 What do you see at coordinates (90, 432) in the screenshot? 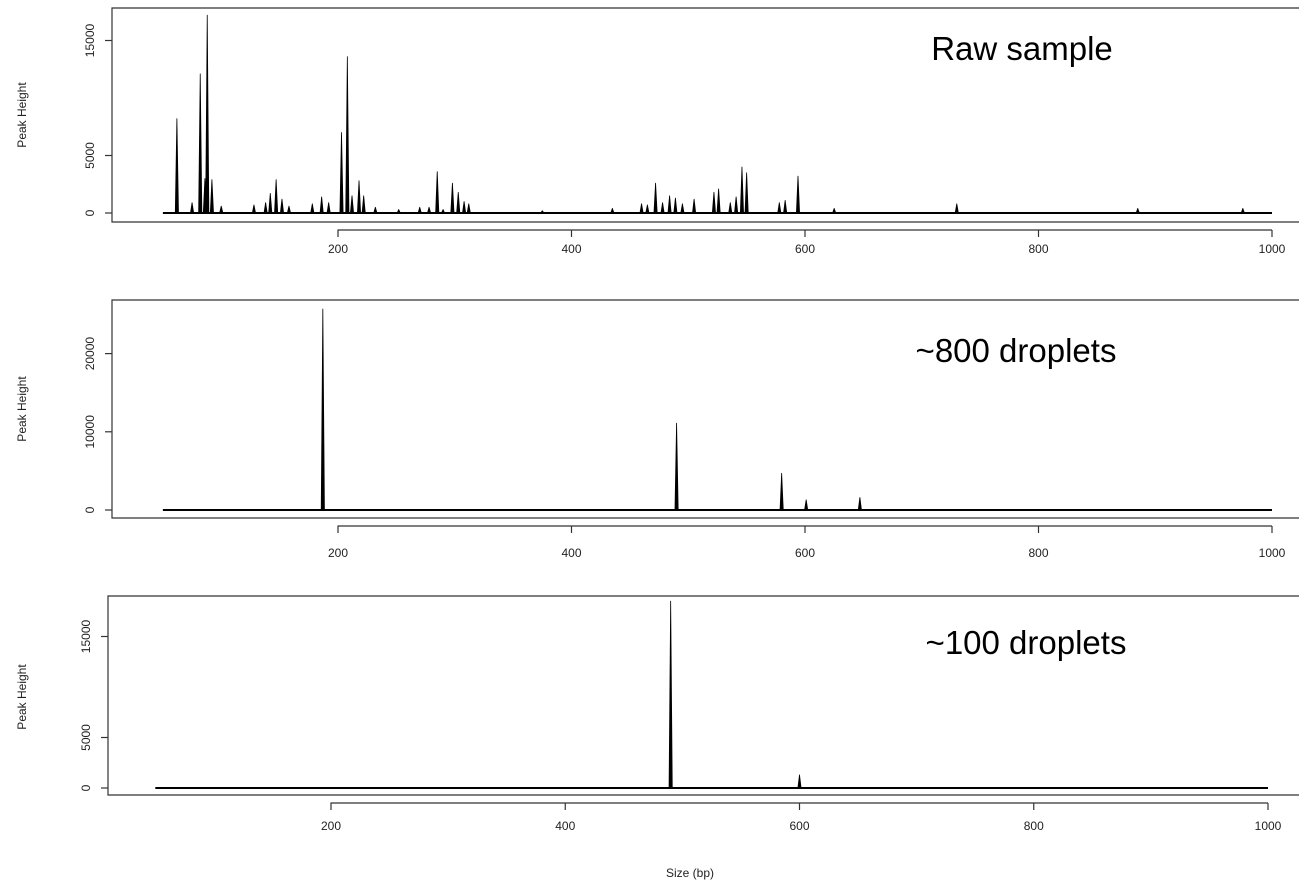
I see `y-tick-label: 10000` at bounding box center [90, 432].